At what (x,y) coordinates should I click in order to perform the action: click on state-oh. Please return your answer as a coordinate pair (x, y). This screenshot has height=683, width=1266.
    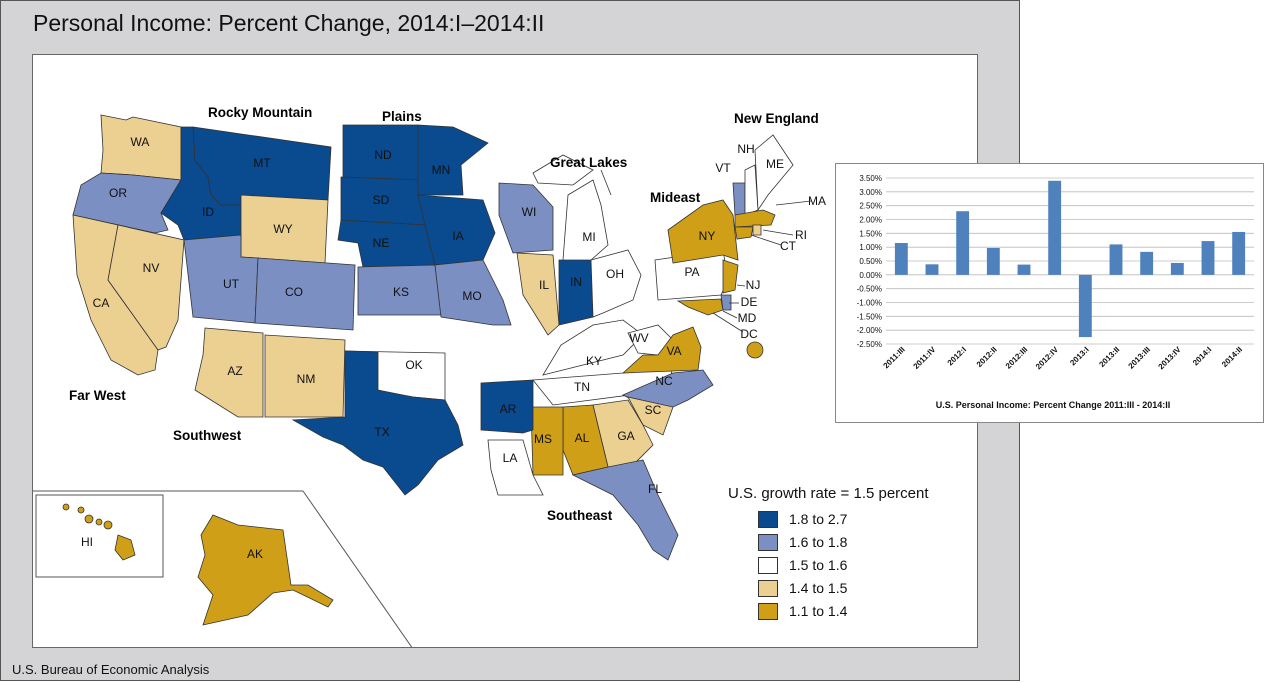
    Looking at the image, I should click on (616, 283).